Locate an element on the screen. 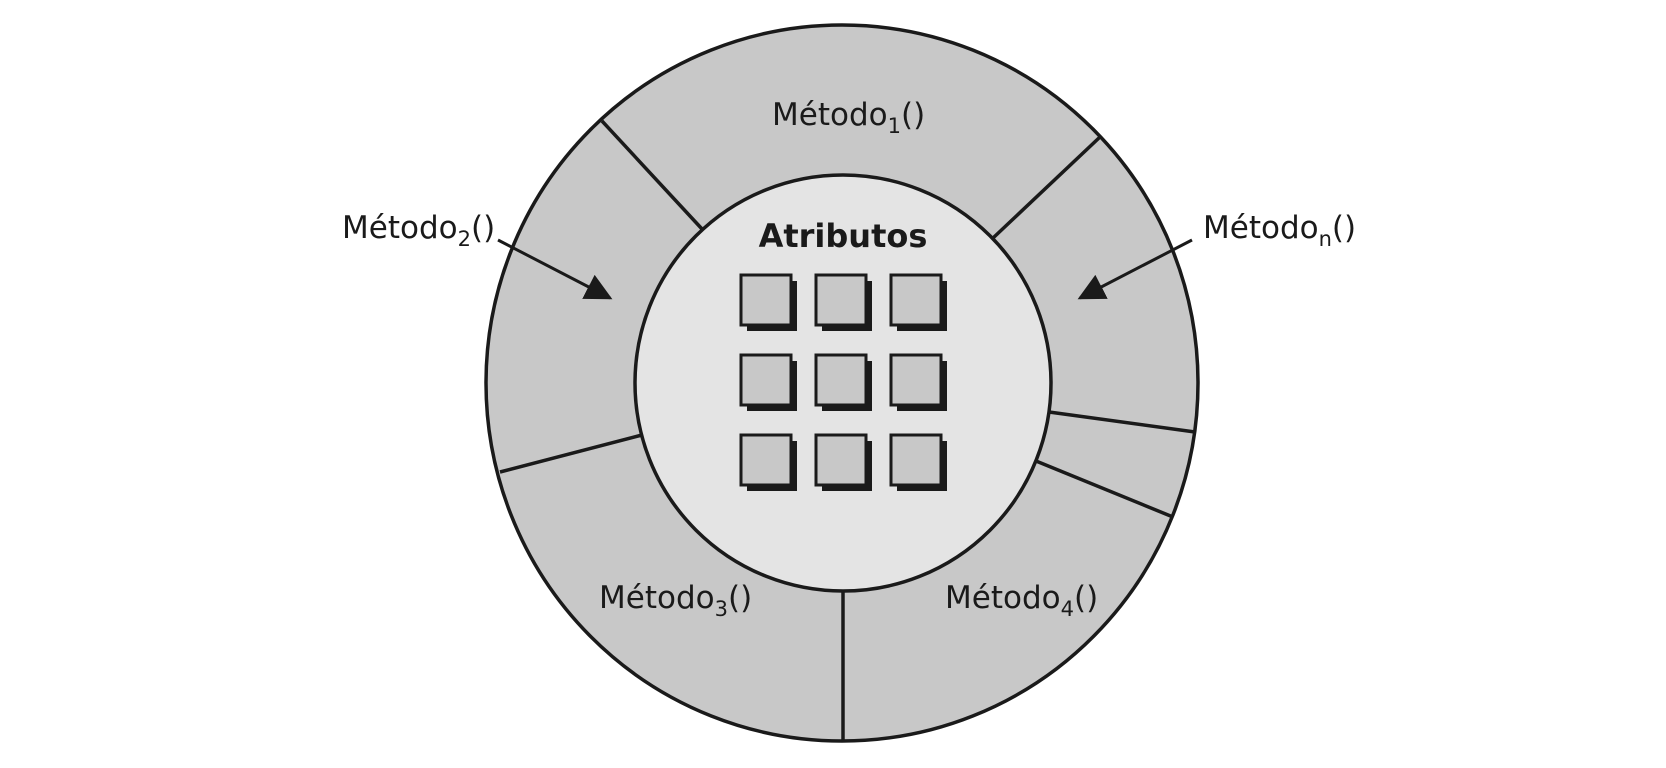  method-4-suffix: () is located at coordinates (1086, 598).